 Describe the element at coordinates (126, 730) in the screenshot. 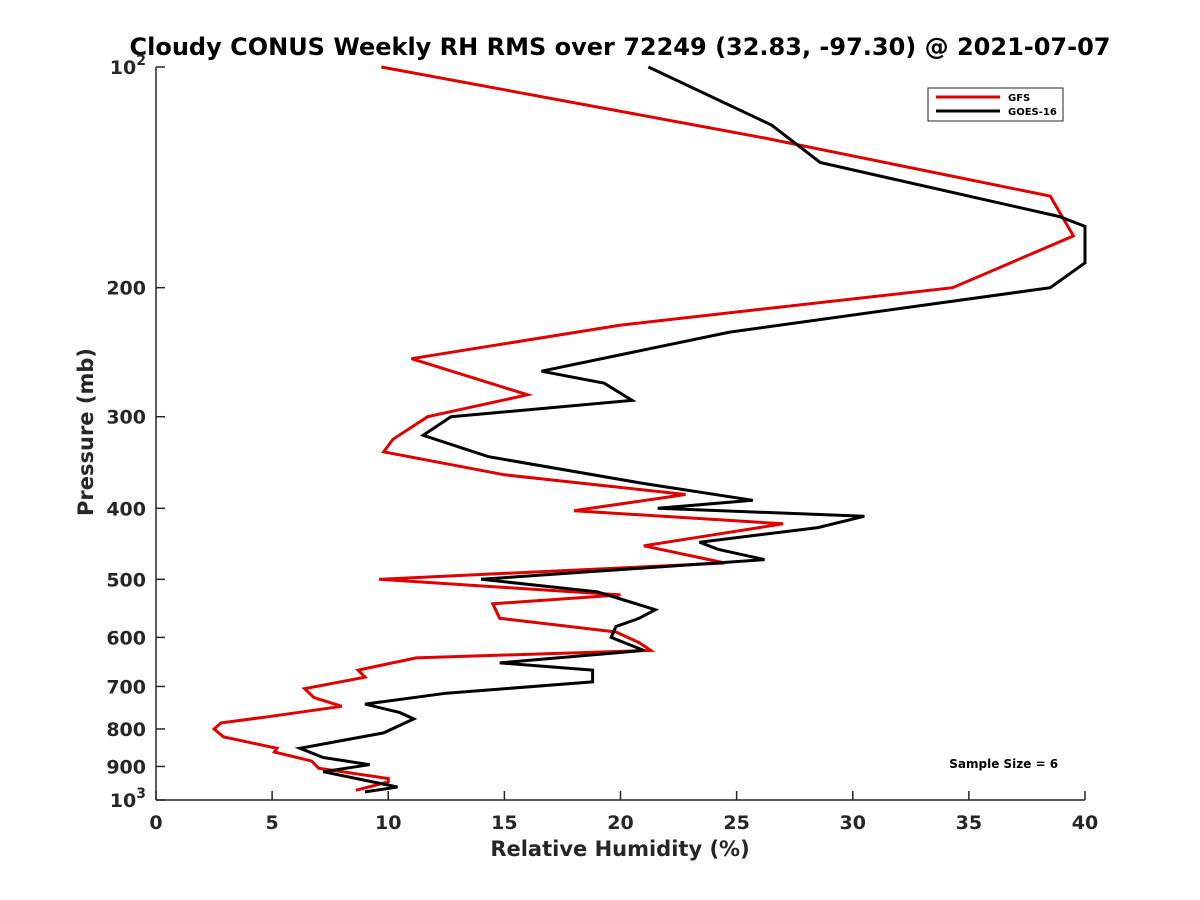

I see `y-tick-label: 800` at that location.